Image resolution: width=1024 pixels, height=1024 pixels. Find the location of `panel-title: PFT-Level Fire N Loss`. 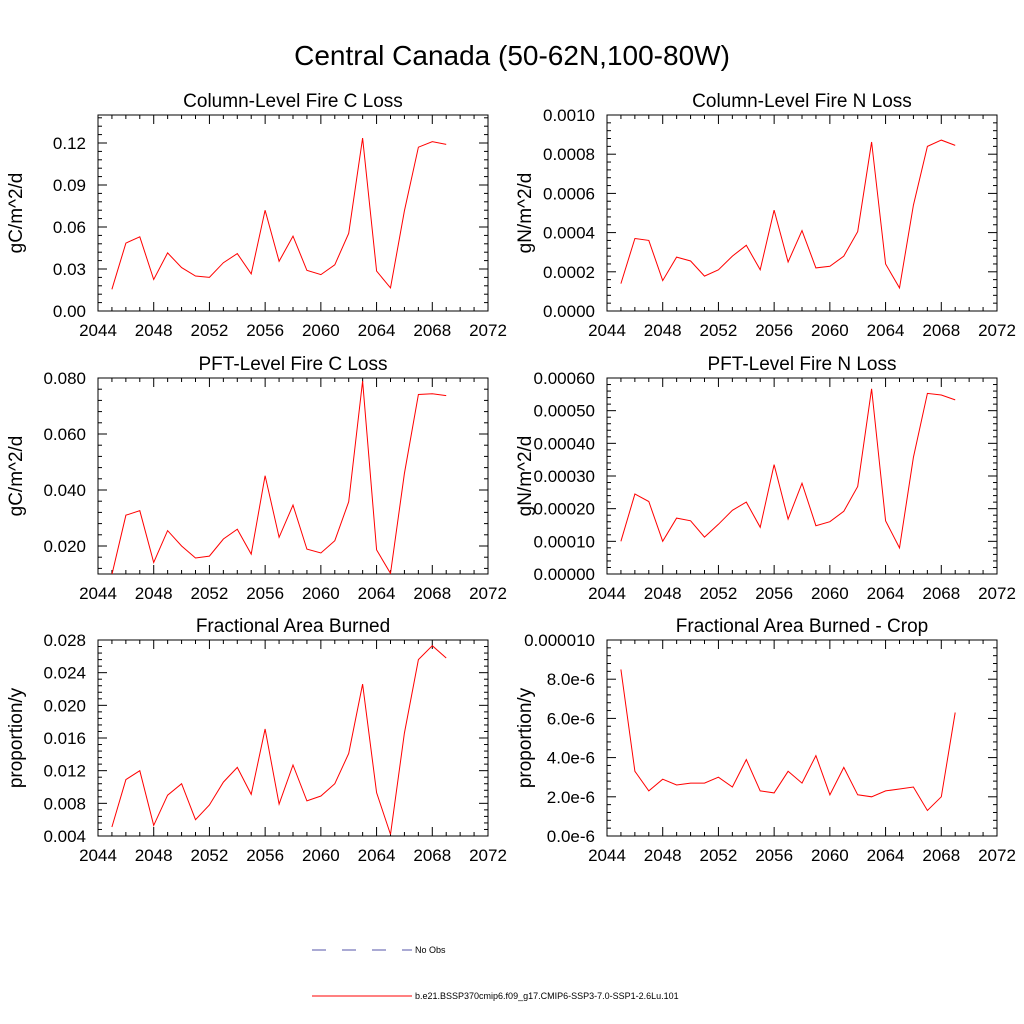

panel-title: PFT-Level Fire N Loss is located at coordinates (802, 364).